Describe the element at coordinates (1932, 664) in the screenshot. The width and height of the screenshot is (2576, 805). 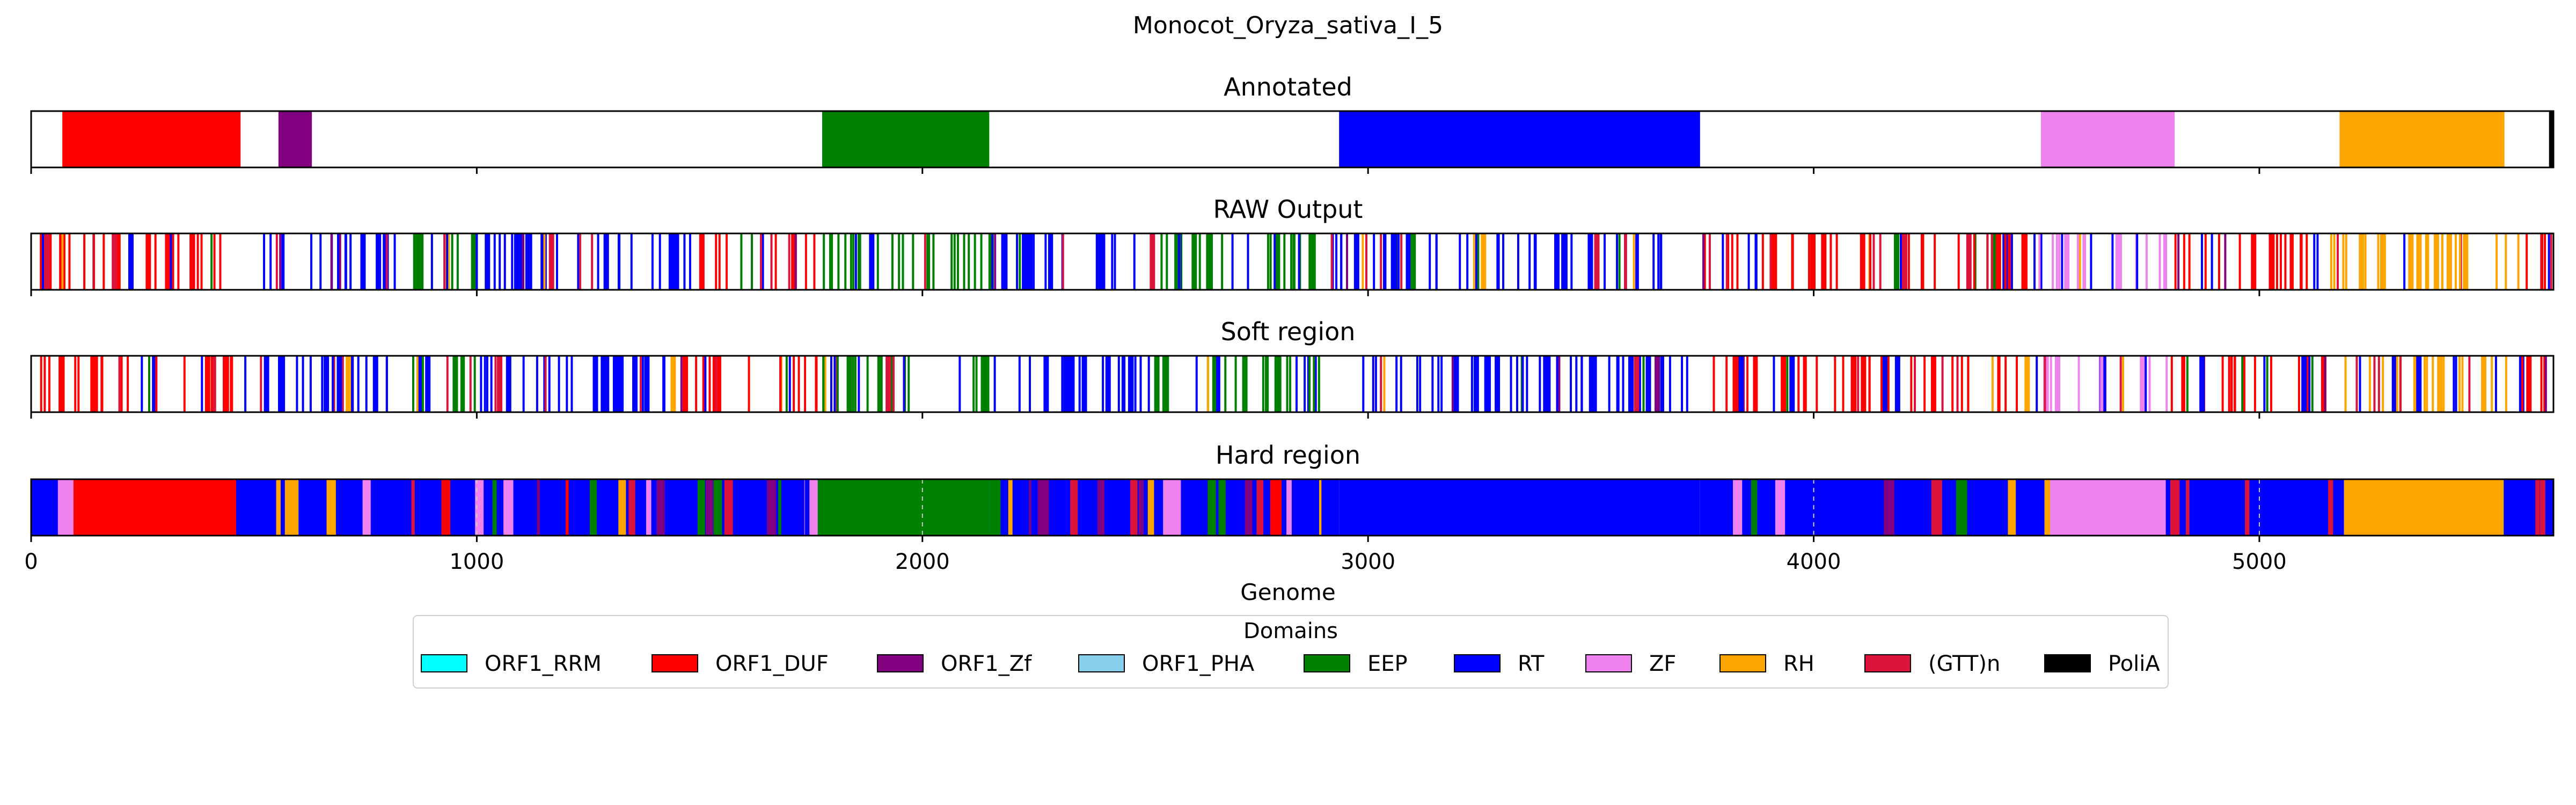
I see `legend-item-gtt-n: (GTT)n` at that location.